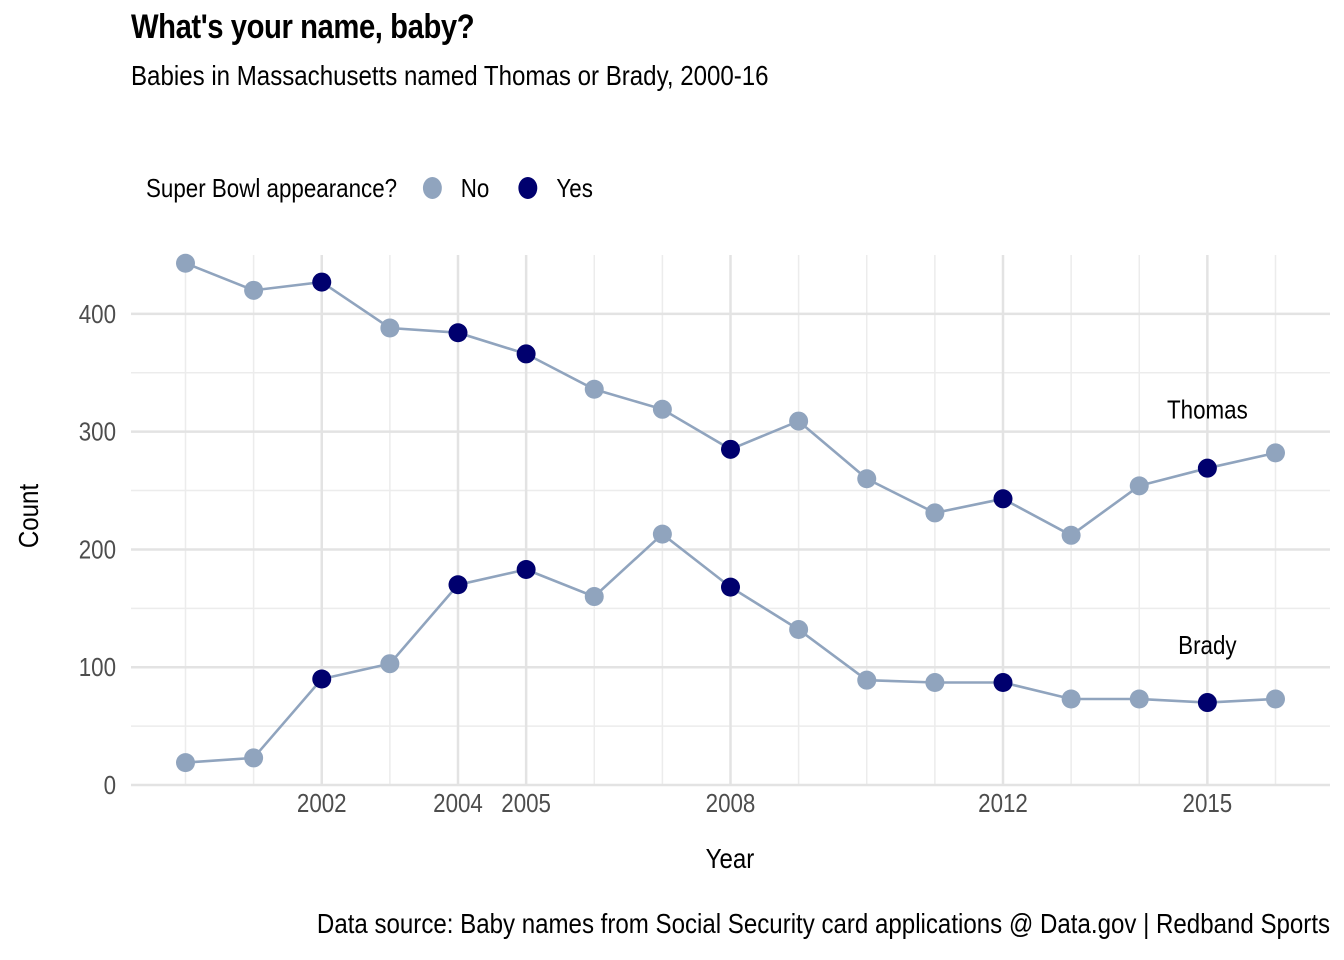  Describe the element at coordinates (432, 188) in the screenshot. I see `legend-key-no` at that location.